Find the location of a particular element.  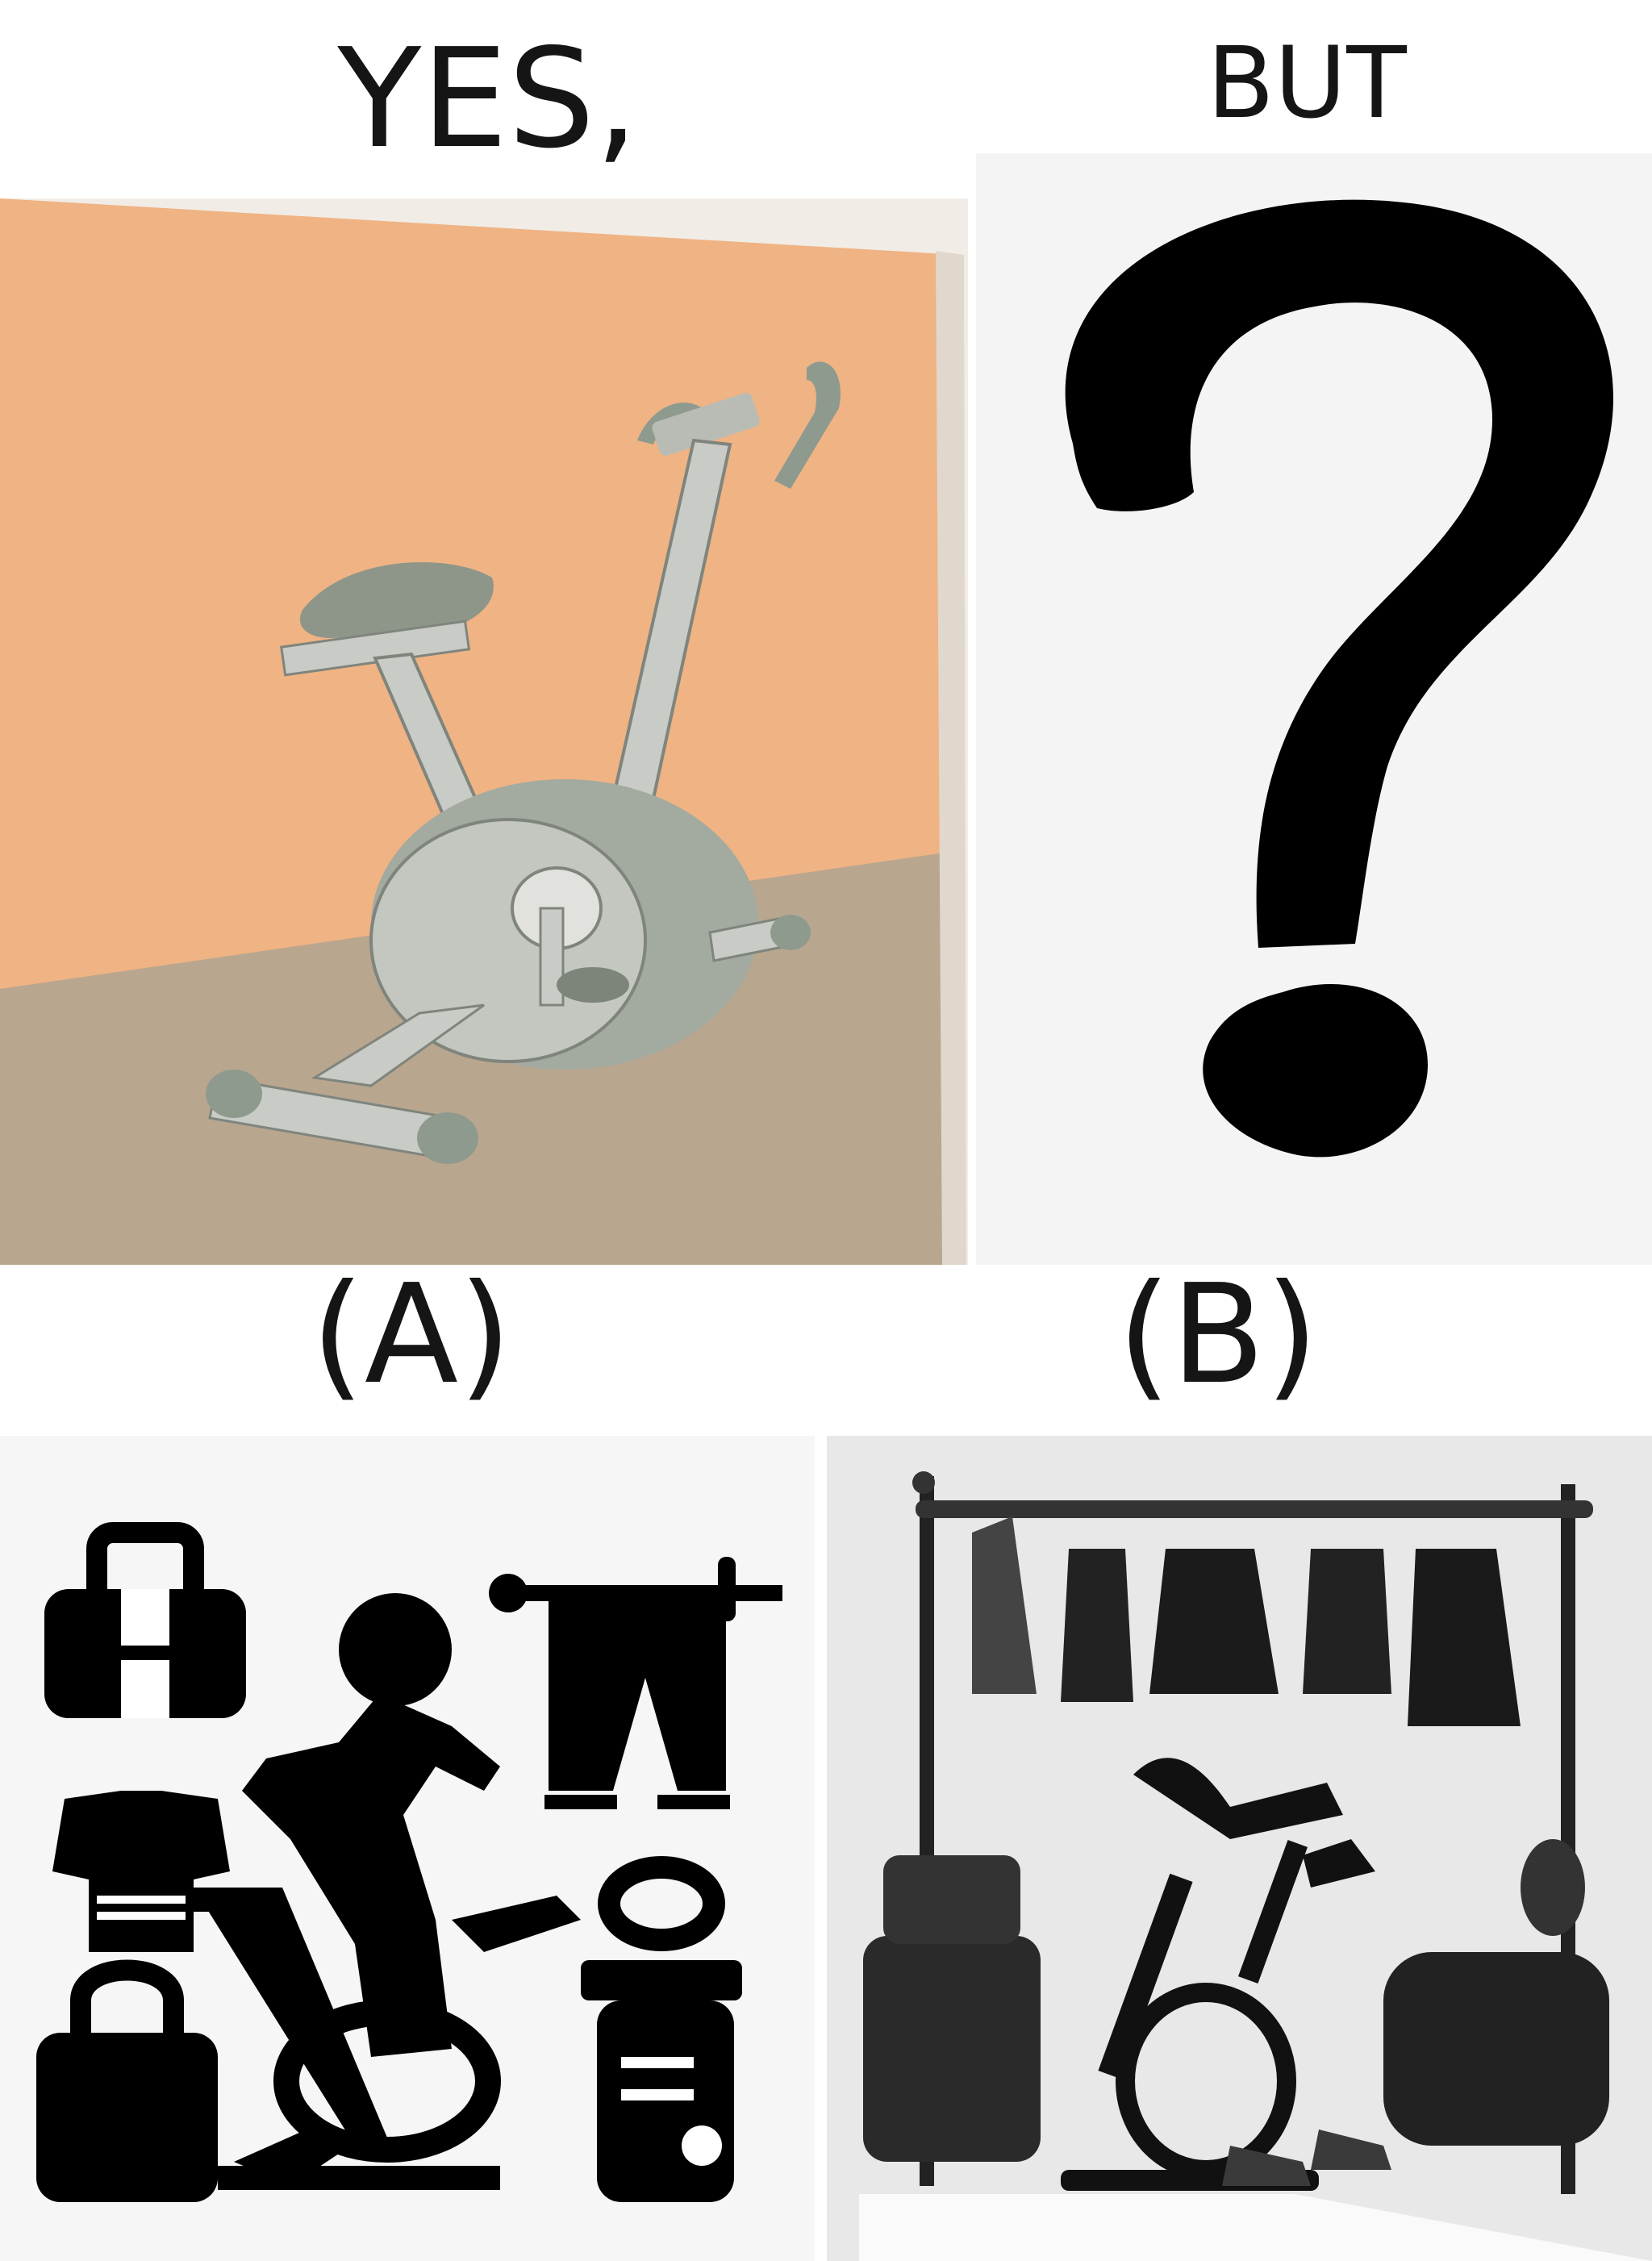

duffle-bag-icon is located at coordinates (145, 1620).